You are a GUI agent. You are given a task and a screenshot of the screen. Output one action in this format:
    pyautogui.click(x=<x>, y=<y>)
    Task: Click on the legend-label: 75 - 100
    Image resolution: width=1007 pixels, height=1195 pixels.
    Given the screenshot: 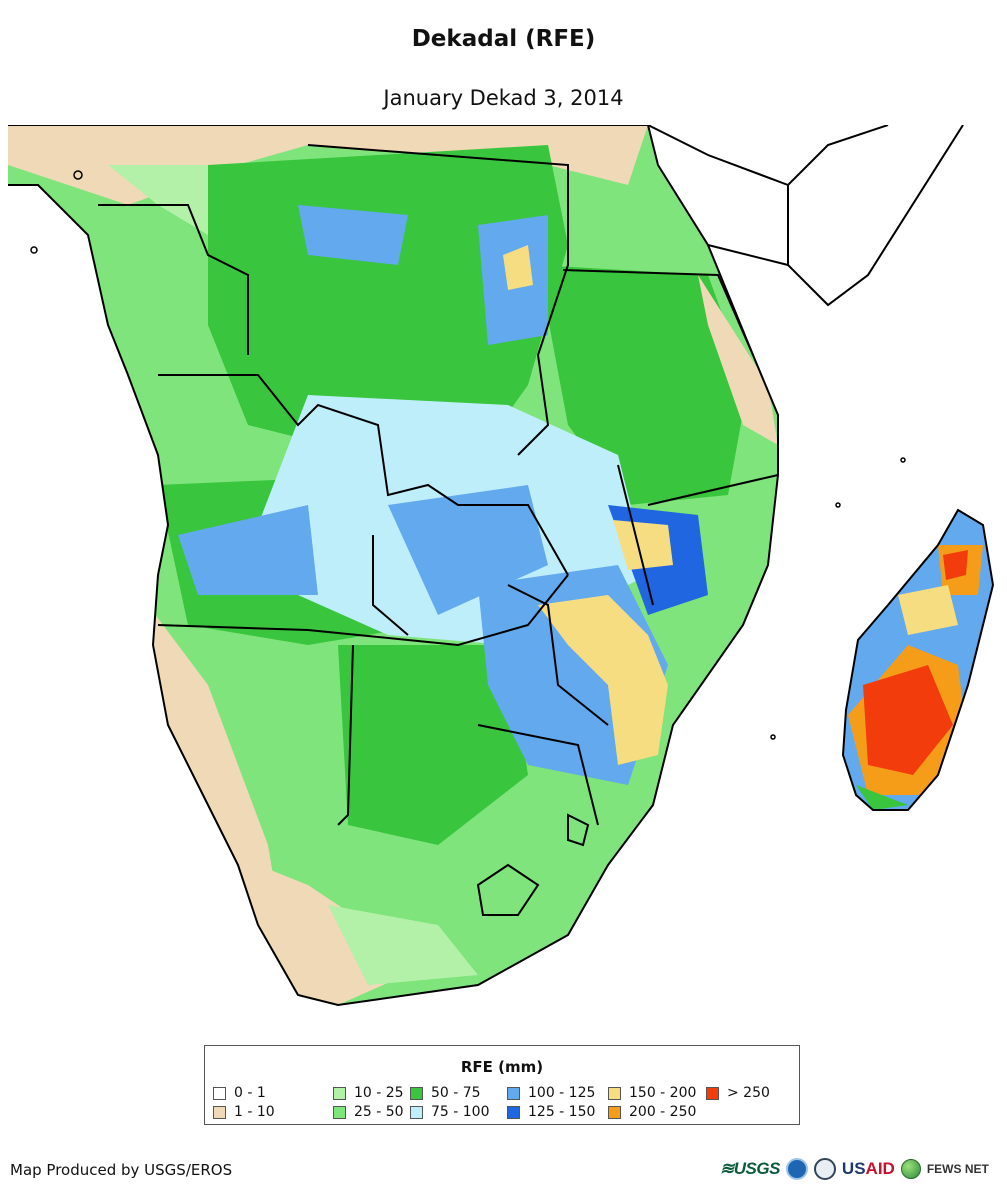 What is the action you would take?
    pyautogui.click(x=460, y=1112)
    